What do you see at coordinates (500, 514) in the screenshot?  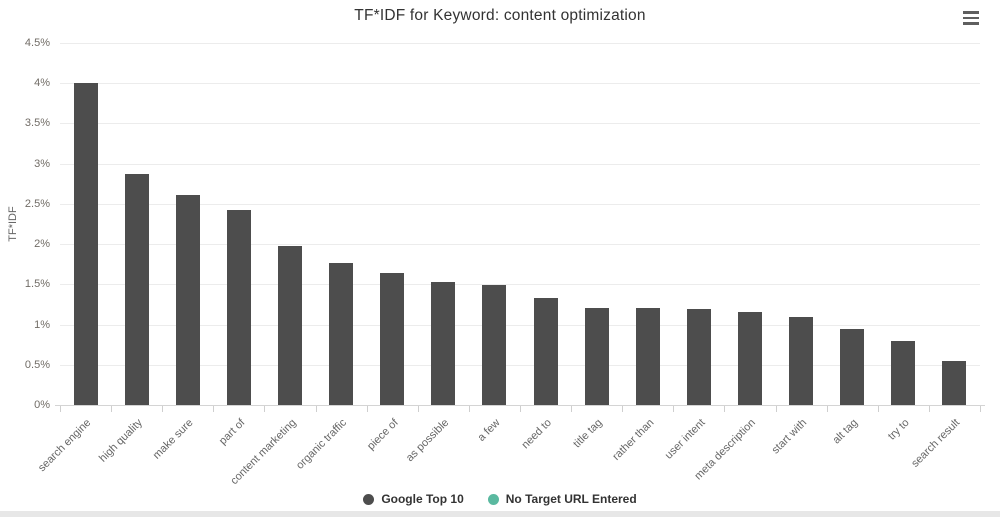 I see `page-bottom-edge` at bounding box center [500, 514].